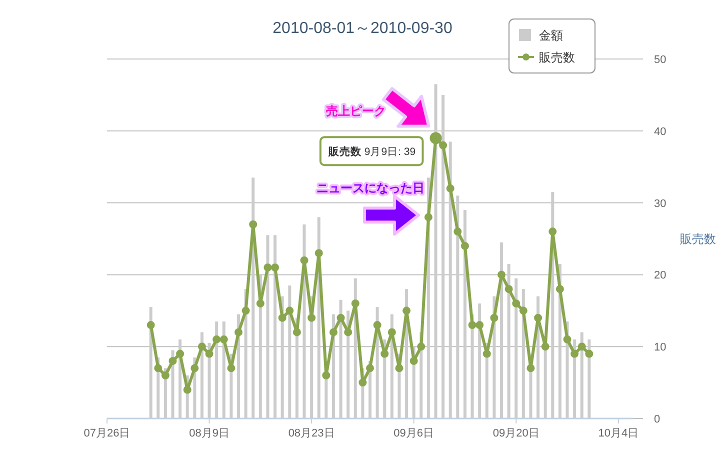 Image resolution: width=725 pixels, height=464 pixels. Describe the element at coordinates (698, 239) in the screenshot. I see `y-axis-title: 販売数` at that location.